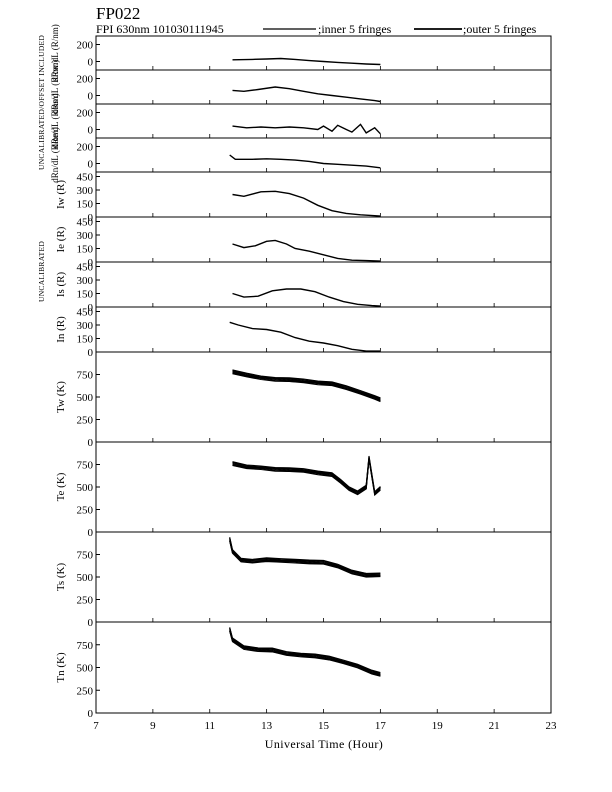 The image size is (612, 792). I want to click on figure-subtitle: FPI 630nm 101030111945, so click(160, 29).